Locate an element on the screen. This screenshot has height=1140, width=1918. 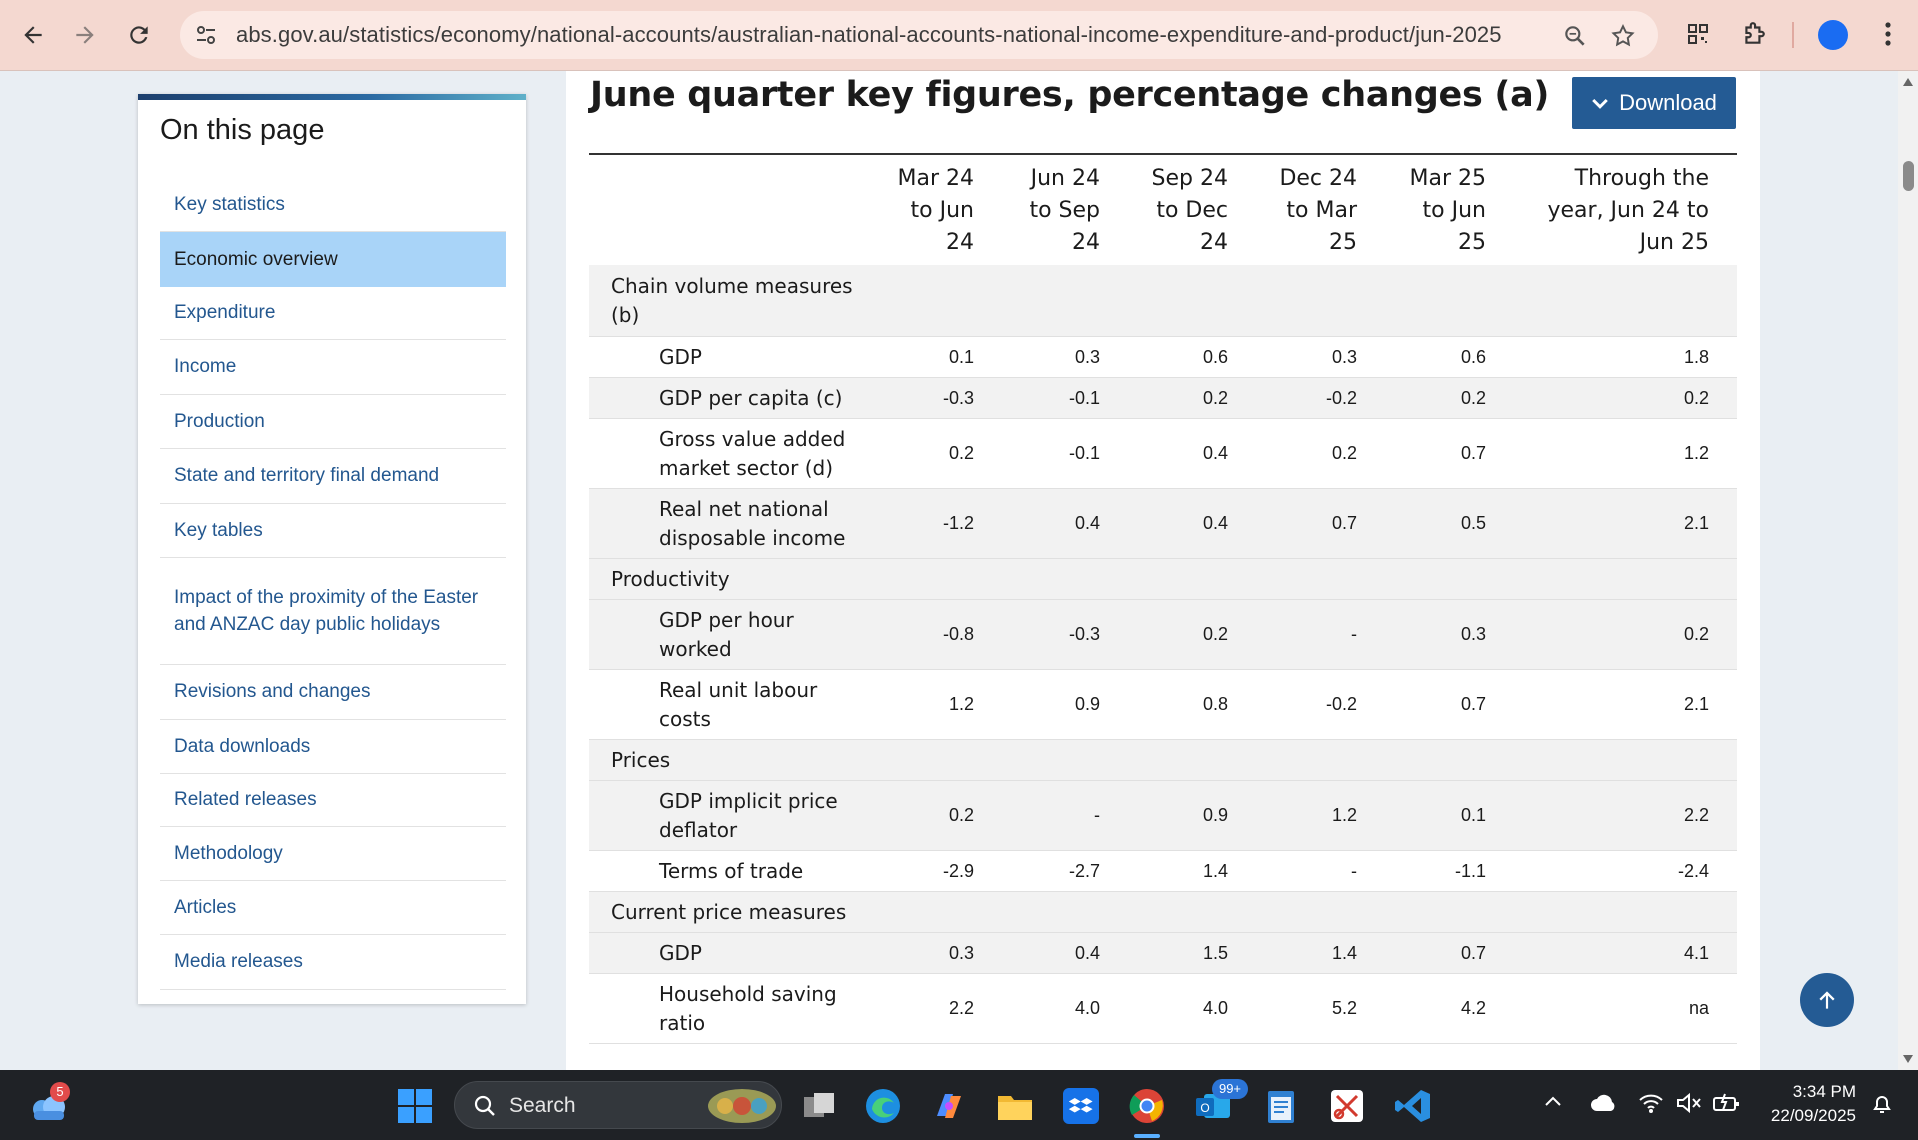
table-cell: 4.2 is located at coordinates (1473, 1008).